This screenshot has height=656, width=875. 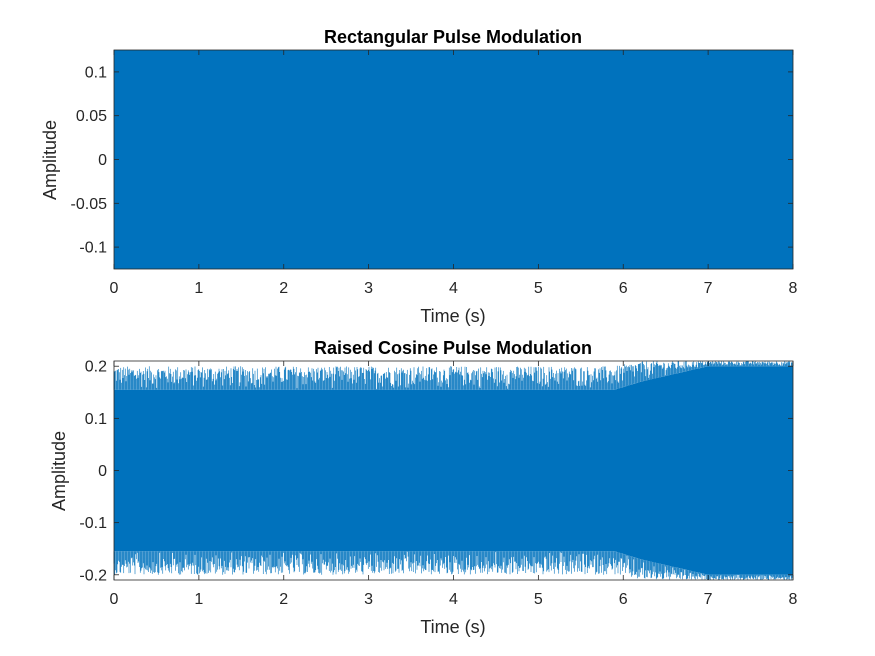 I want to click on chart-title: Rectangular Pulse Modulation, so click(x=453, y=37).